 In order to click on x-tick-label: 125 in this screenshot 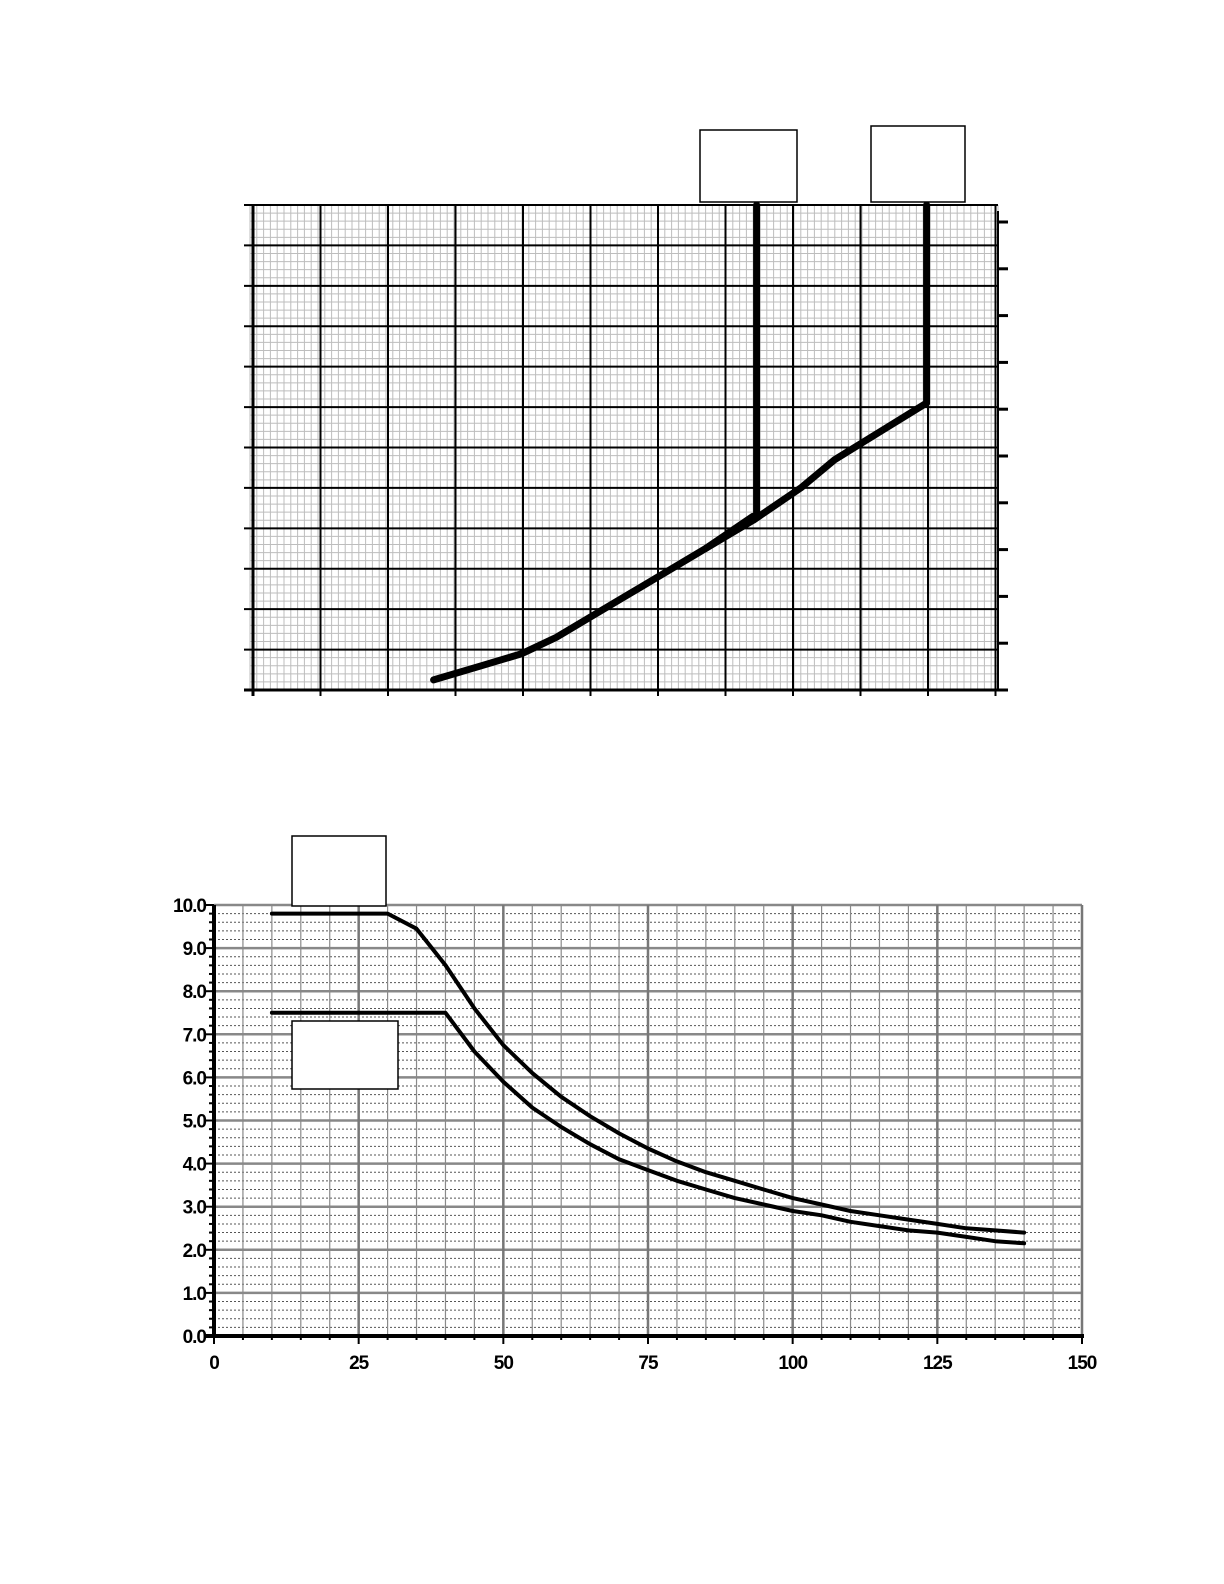, I will do `click(938, 1363)`.